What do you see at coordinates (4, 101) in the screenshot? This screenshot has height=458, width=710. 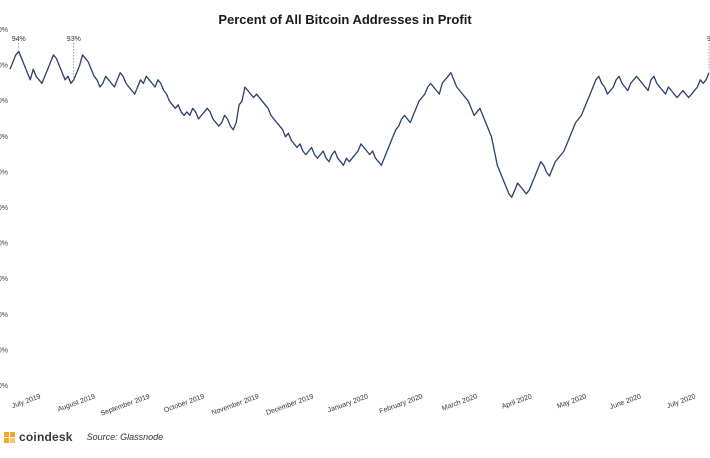 I see `y-tick-label: 80%` at bounding box center [4, 101].